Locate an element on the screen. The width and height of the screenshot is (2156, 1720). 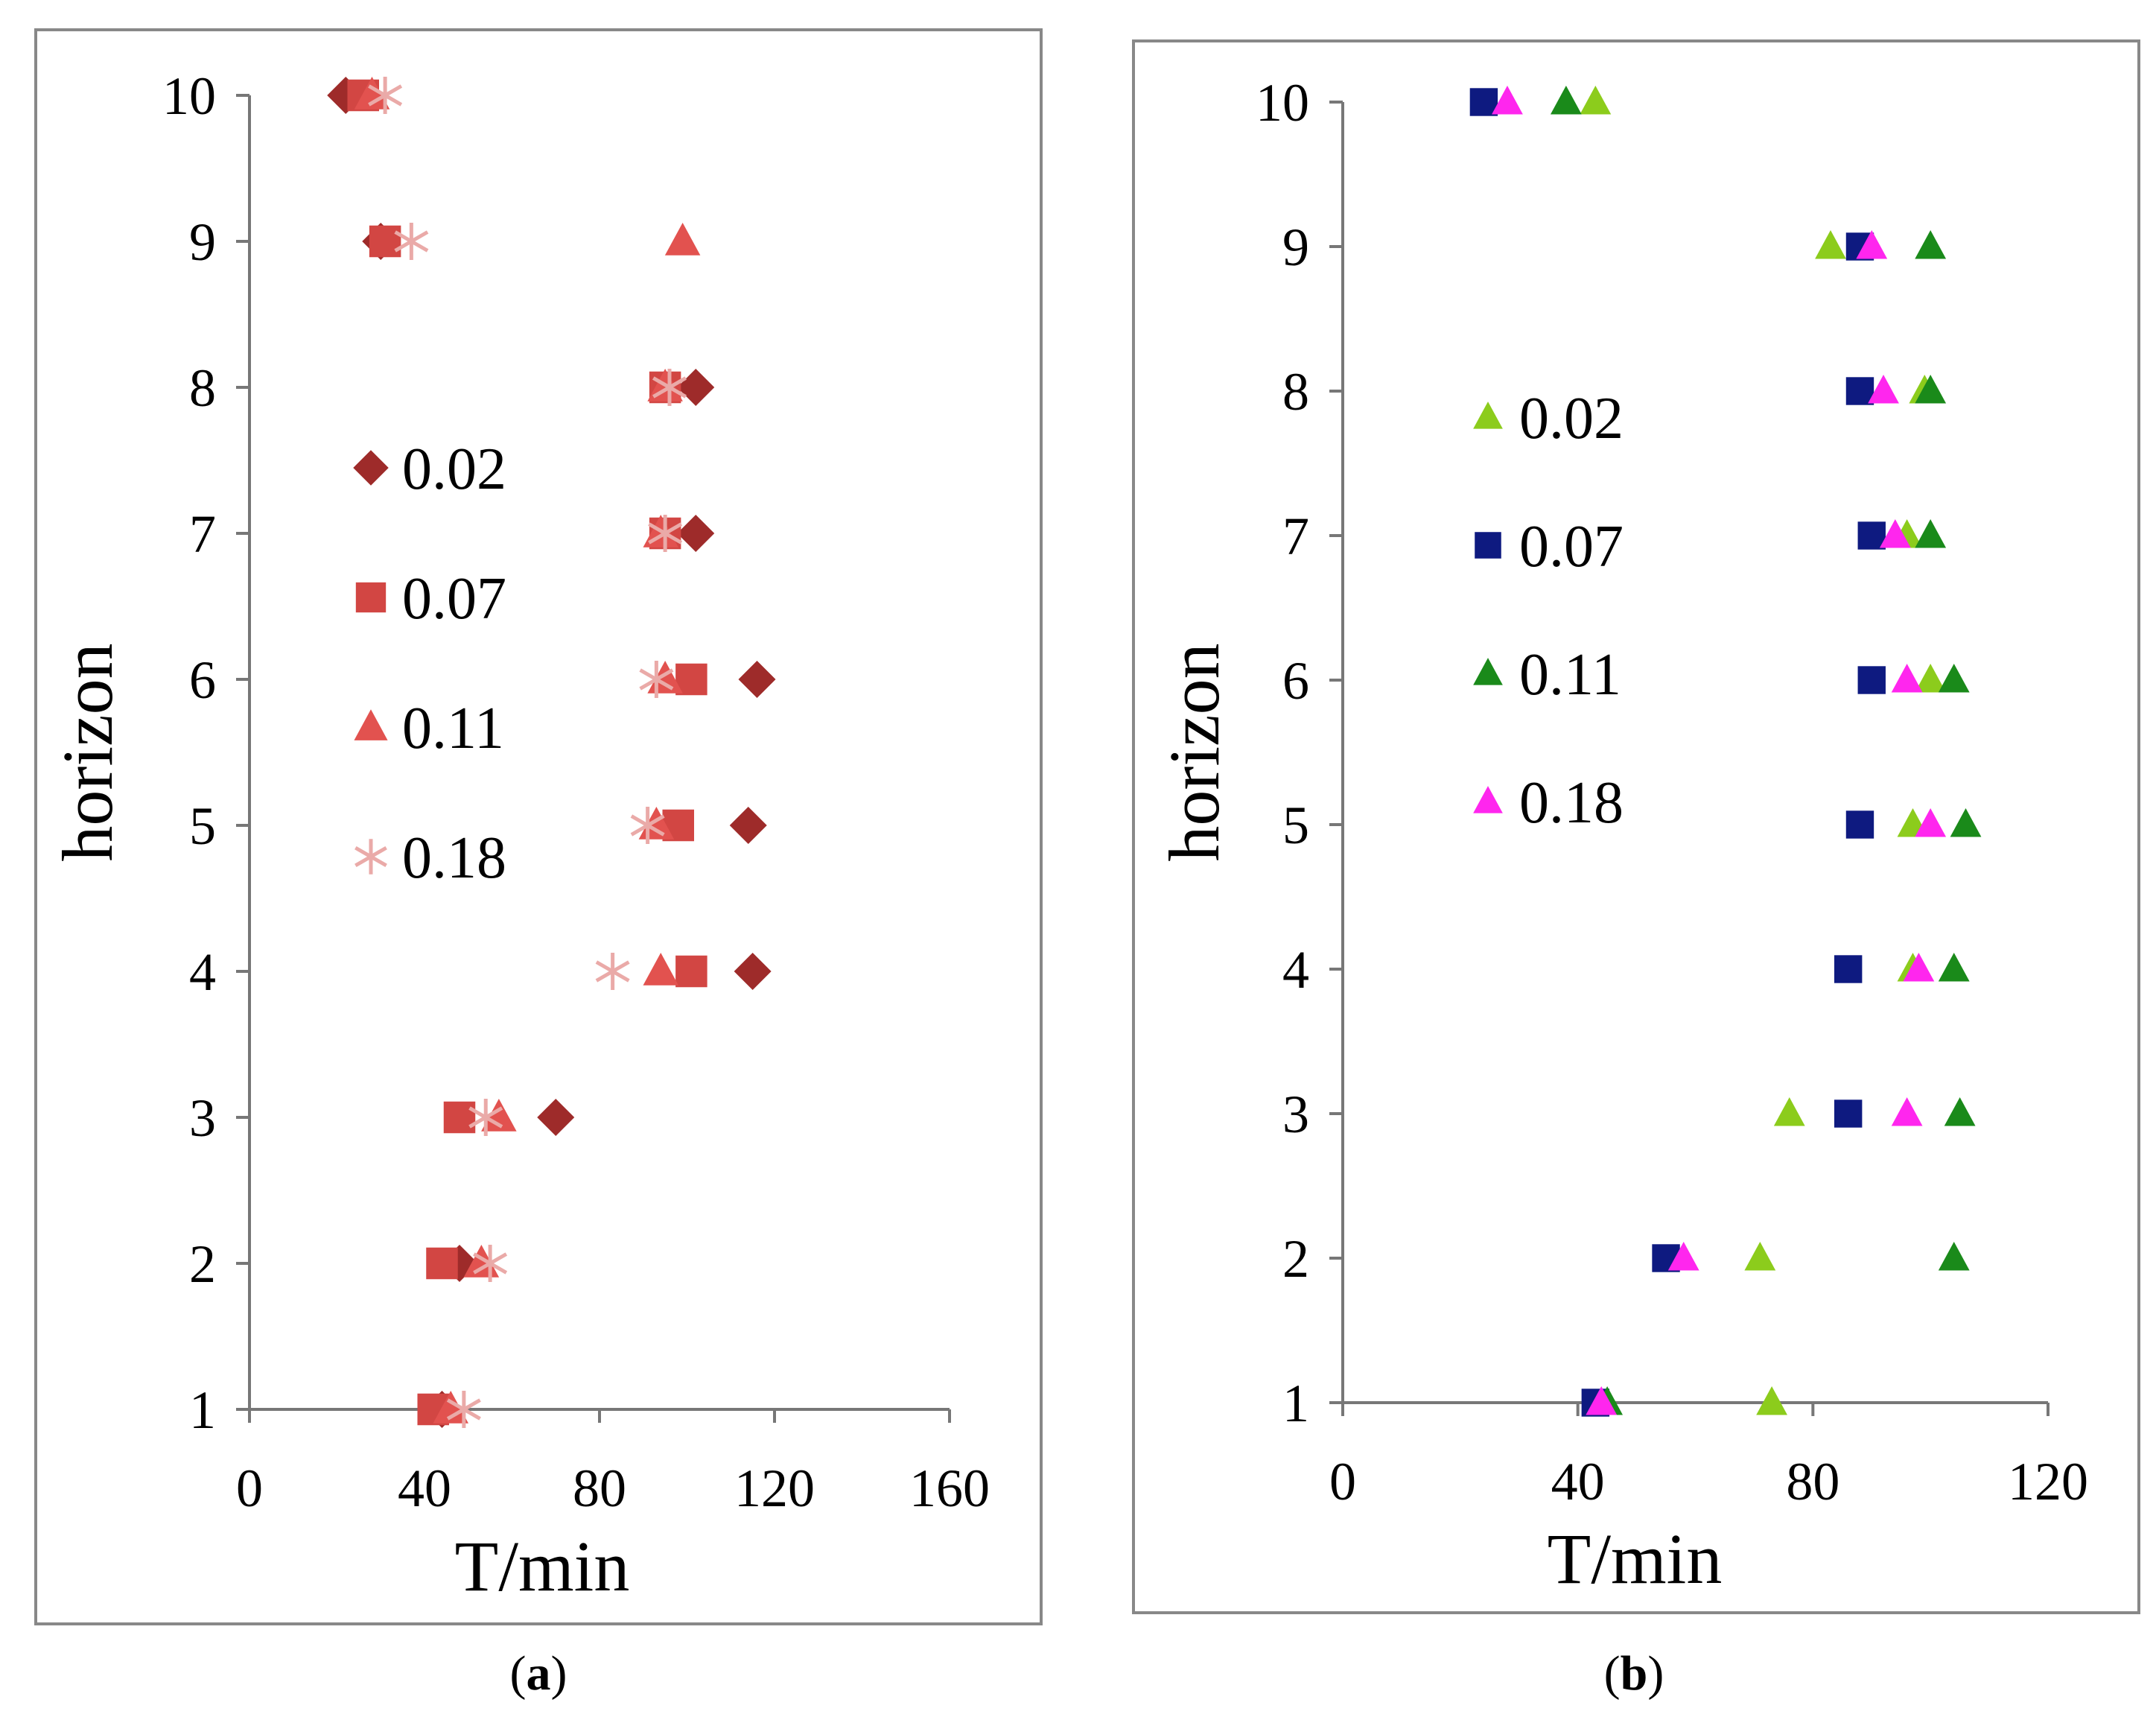
series-0.07 is located at coordinates (1678, 752).